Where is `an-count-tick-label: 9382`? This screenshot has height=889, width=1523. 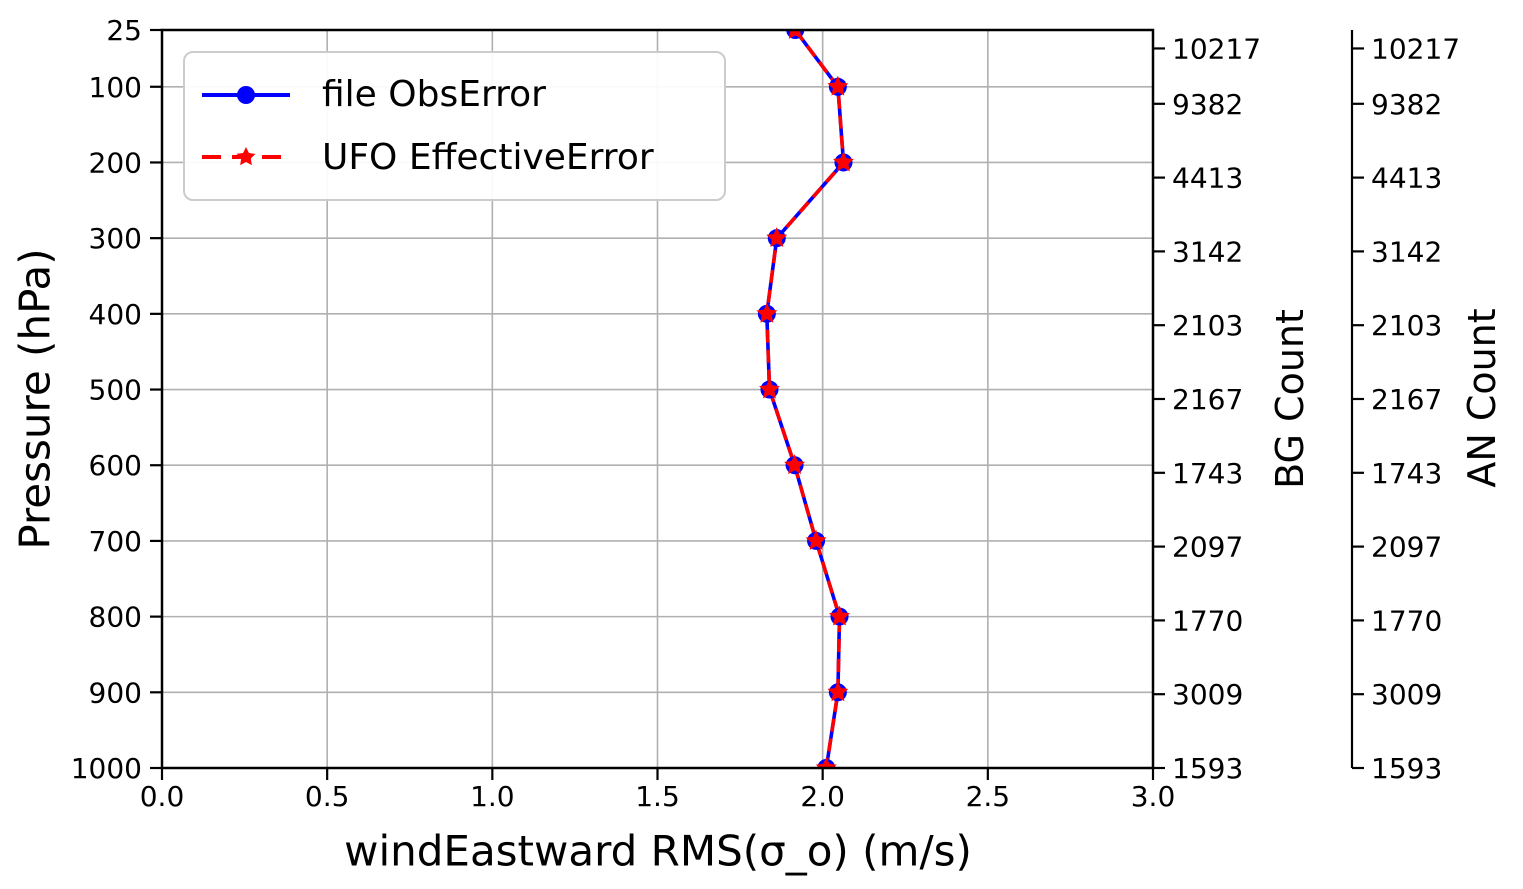
an-count-tick-label: 9382 is located at coordinates (1406, 104).